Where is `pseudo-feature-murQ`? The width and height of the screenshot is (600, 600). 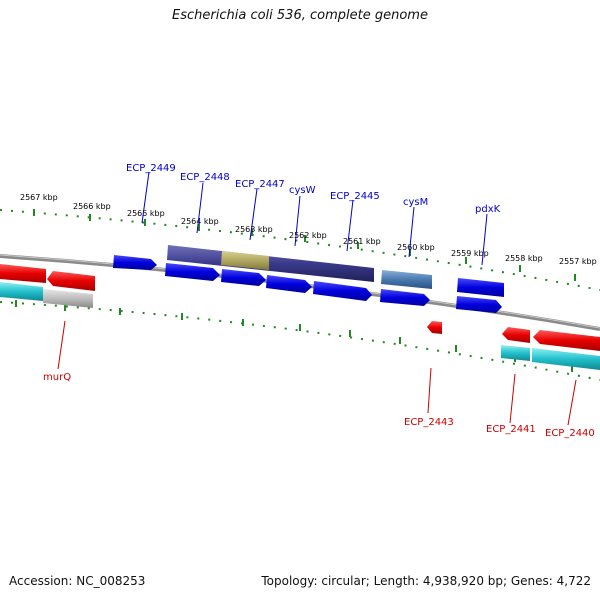
pseudo-feature-murQ is located at coordinates (68, 298).